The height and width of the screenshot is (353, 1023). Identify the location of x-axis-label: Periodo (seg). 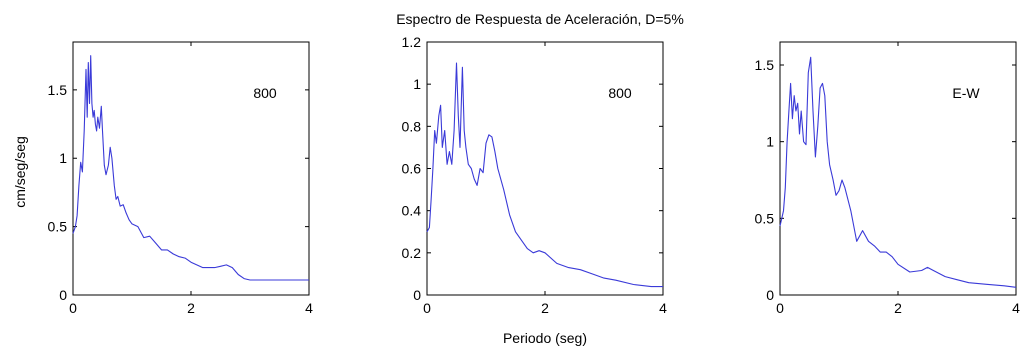
(545, 338).